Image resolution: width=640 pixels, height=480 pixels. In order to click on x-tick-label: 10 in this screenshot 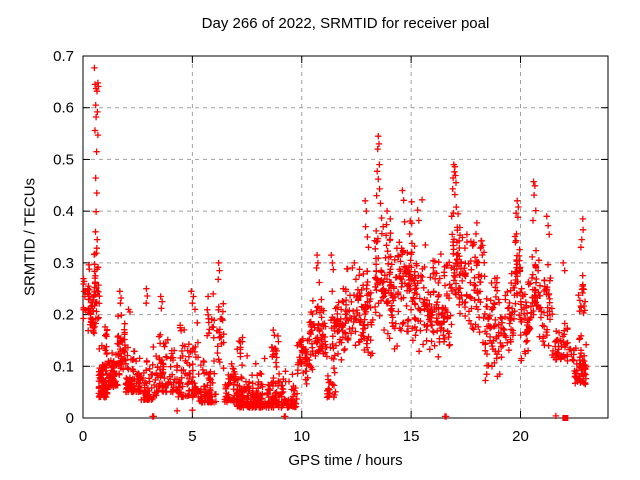, I will do `click(301, 436)`.